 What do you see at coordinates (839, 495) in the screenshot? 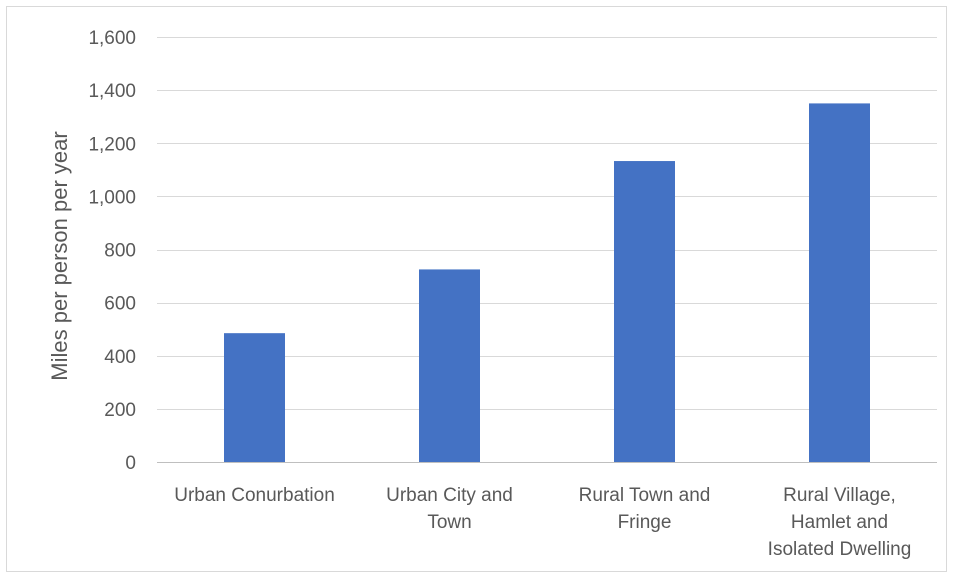
I see `category-label: Rural Village,` at bounding box center [839, 495].